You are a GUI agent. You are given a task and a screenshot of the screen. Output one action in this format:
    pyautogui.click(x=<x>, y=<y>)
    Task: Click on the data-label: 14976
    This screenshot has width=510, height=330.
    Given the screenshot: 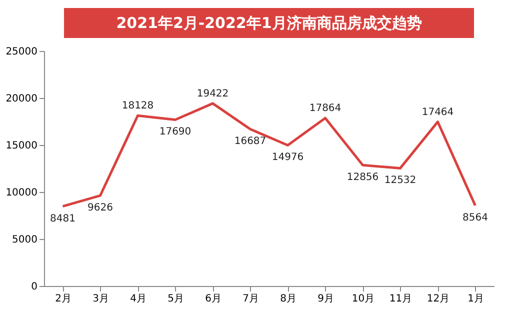 What is the action you would take?
    pyautogui.click(x=288, y=158)
    